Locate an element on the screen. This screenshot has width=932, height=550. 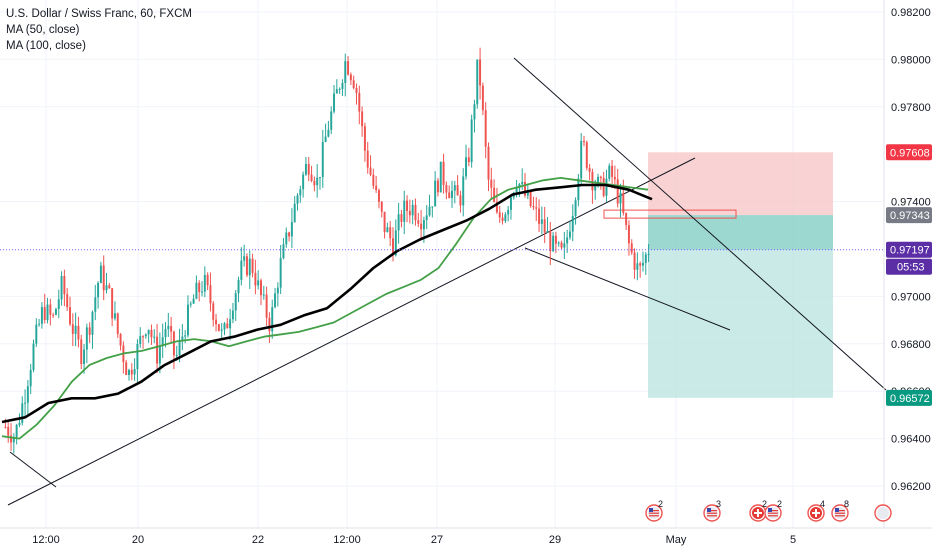
ma50-label: MA (50, close) is located at coordinates (43, 30).